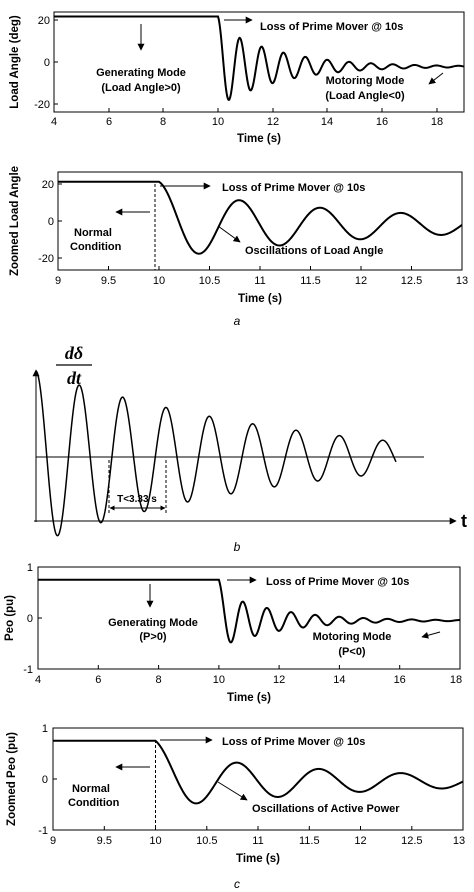 The image size is (474, 892). What do you see at coordinates (74, 378) in the screenshot?
I see `y-axis-label-denominator: dt` at bounding box center [74, 378].